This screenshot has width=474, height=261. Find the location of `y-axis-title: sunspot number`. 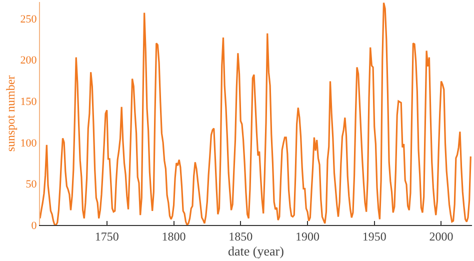

y-axis-title: sunspot number is located at coordinates (11, 113).